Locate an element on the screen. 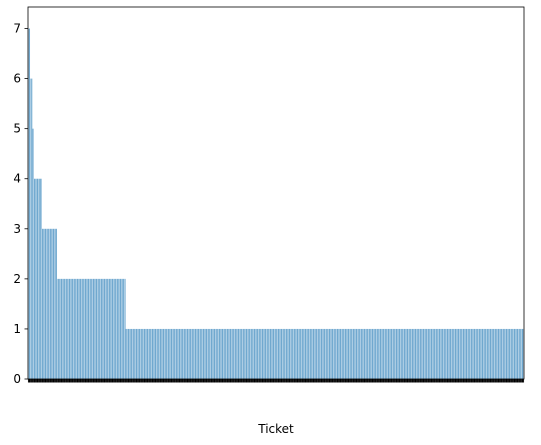 The height and width of the screenshot is (445, 541). y-tick-label: 6 is located at coordinates (17, 79).